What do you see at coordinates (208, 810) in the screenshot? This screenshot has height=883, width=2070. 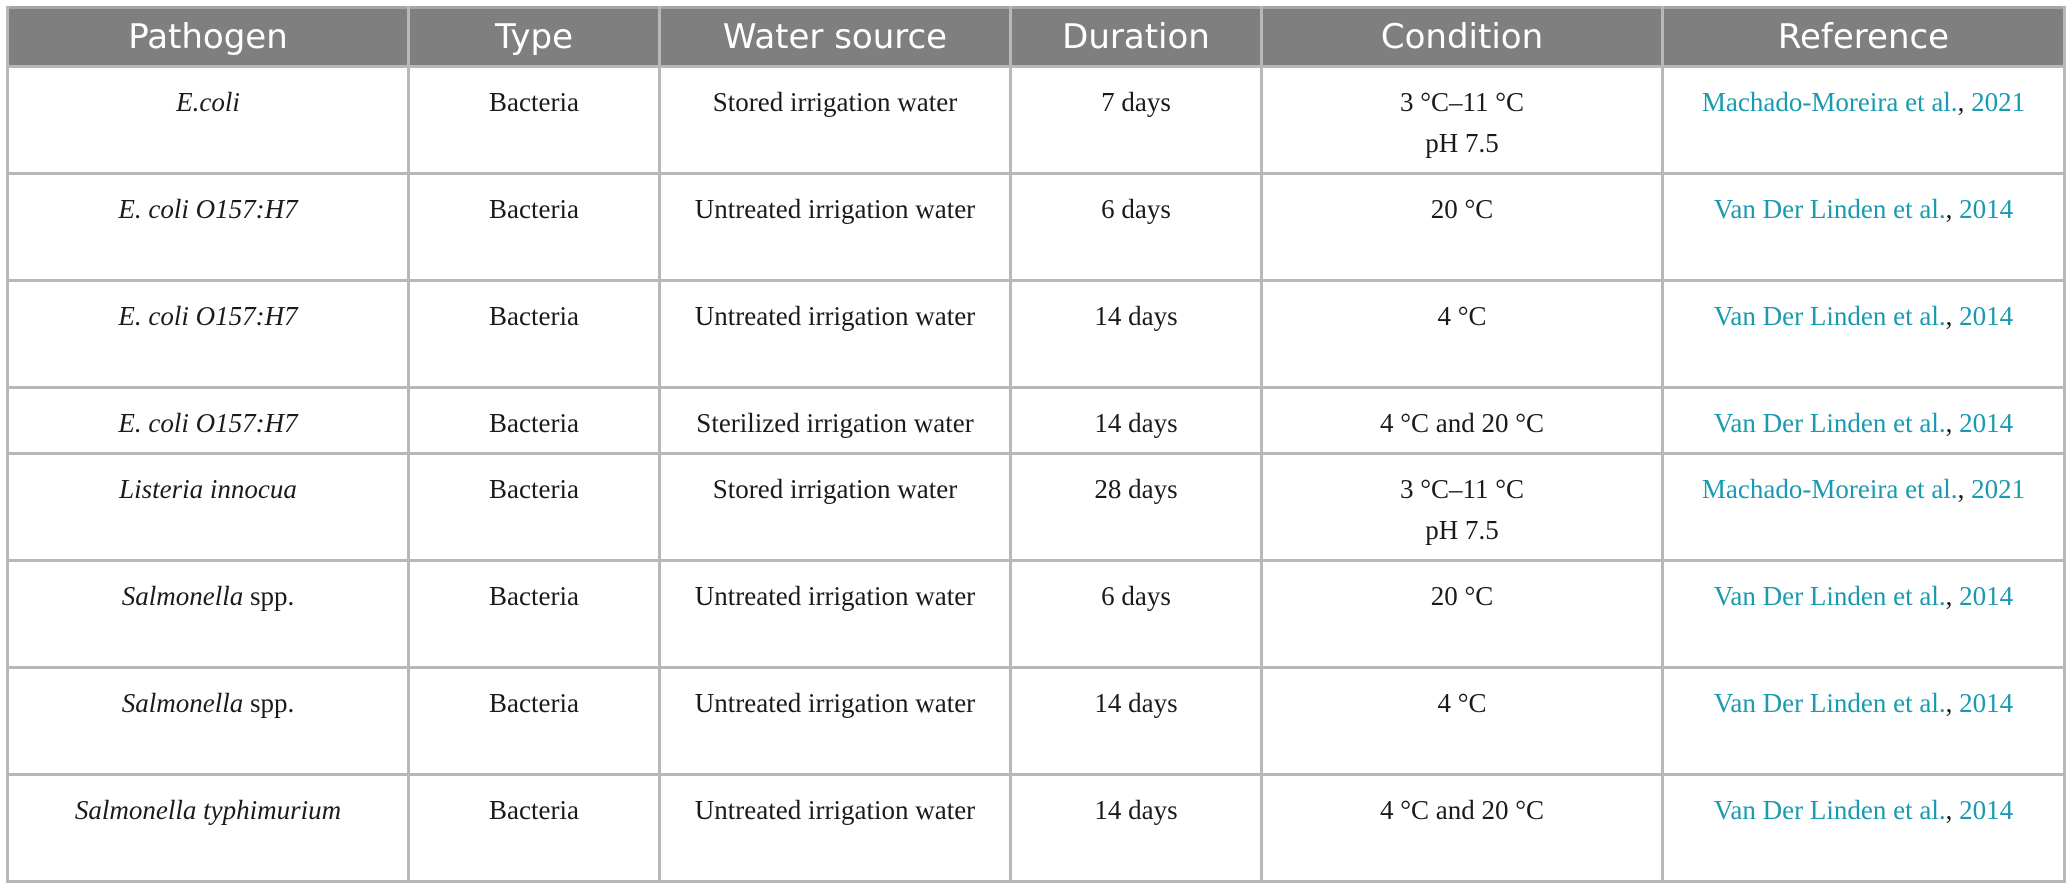 I see `pathogen-name: Salmonella typhimurium` at bounding box center [208, 810].